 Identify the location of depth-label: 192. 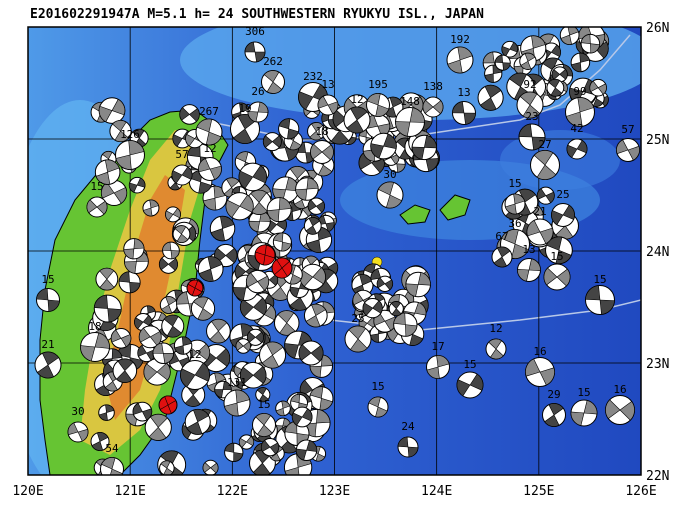
(460, 39).